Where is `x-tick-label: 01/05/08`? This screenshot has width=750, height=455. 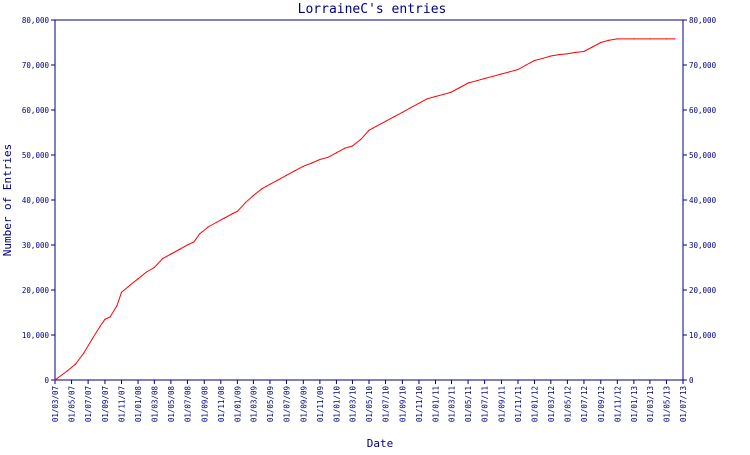
x-tick-label: 01/05/08 is located at coordinates (171, 404).